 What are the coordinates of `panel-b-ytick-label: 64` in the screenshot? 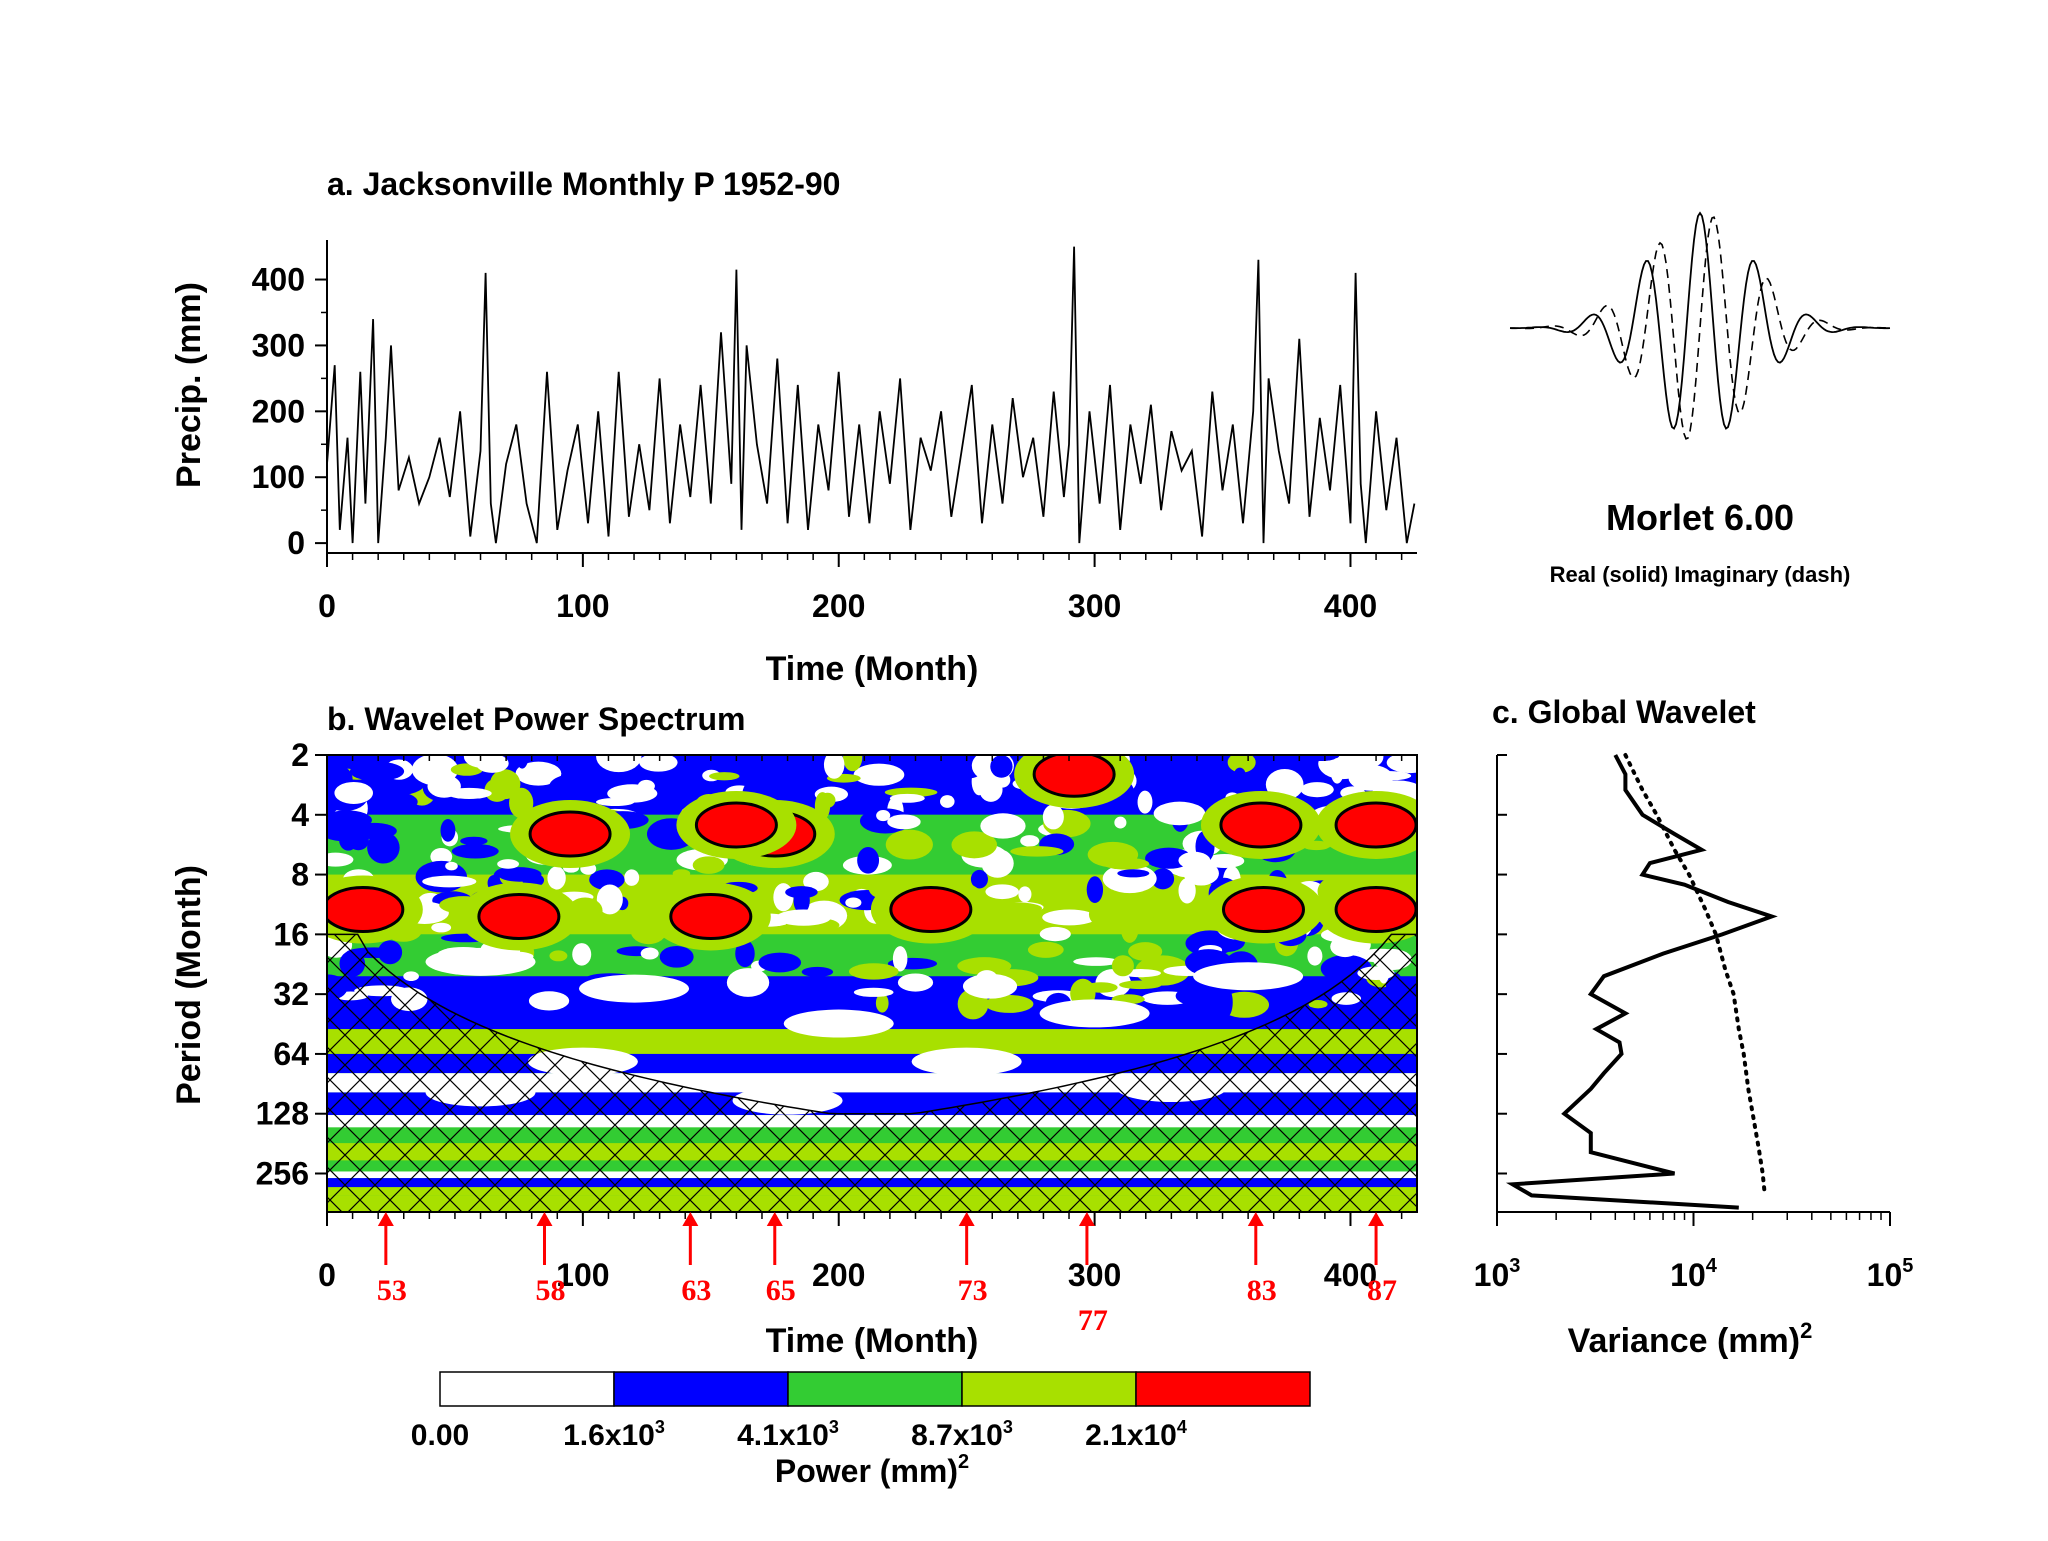 It's located at (291, 1054).